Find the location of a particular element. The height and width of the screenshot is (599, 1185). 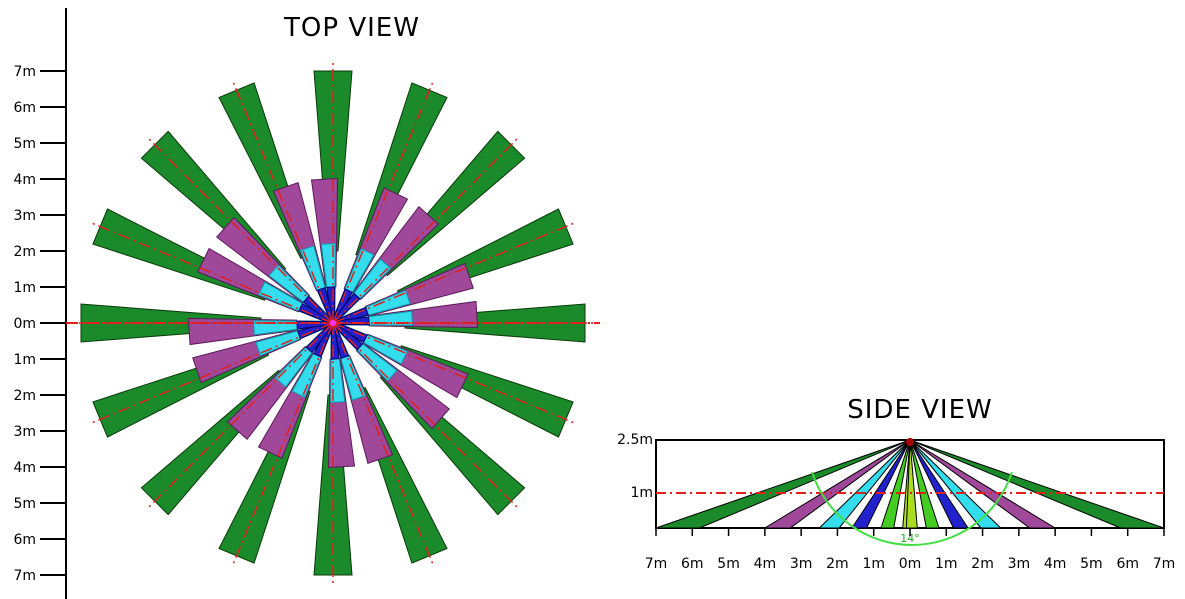

side-view-title: SIDE VIEW is located at coordinates (919, 410).